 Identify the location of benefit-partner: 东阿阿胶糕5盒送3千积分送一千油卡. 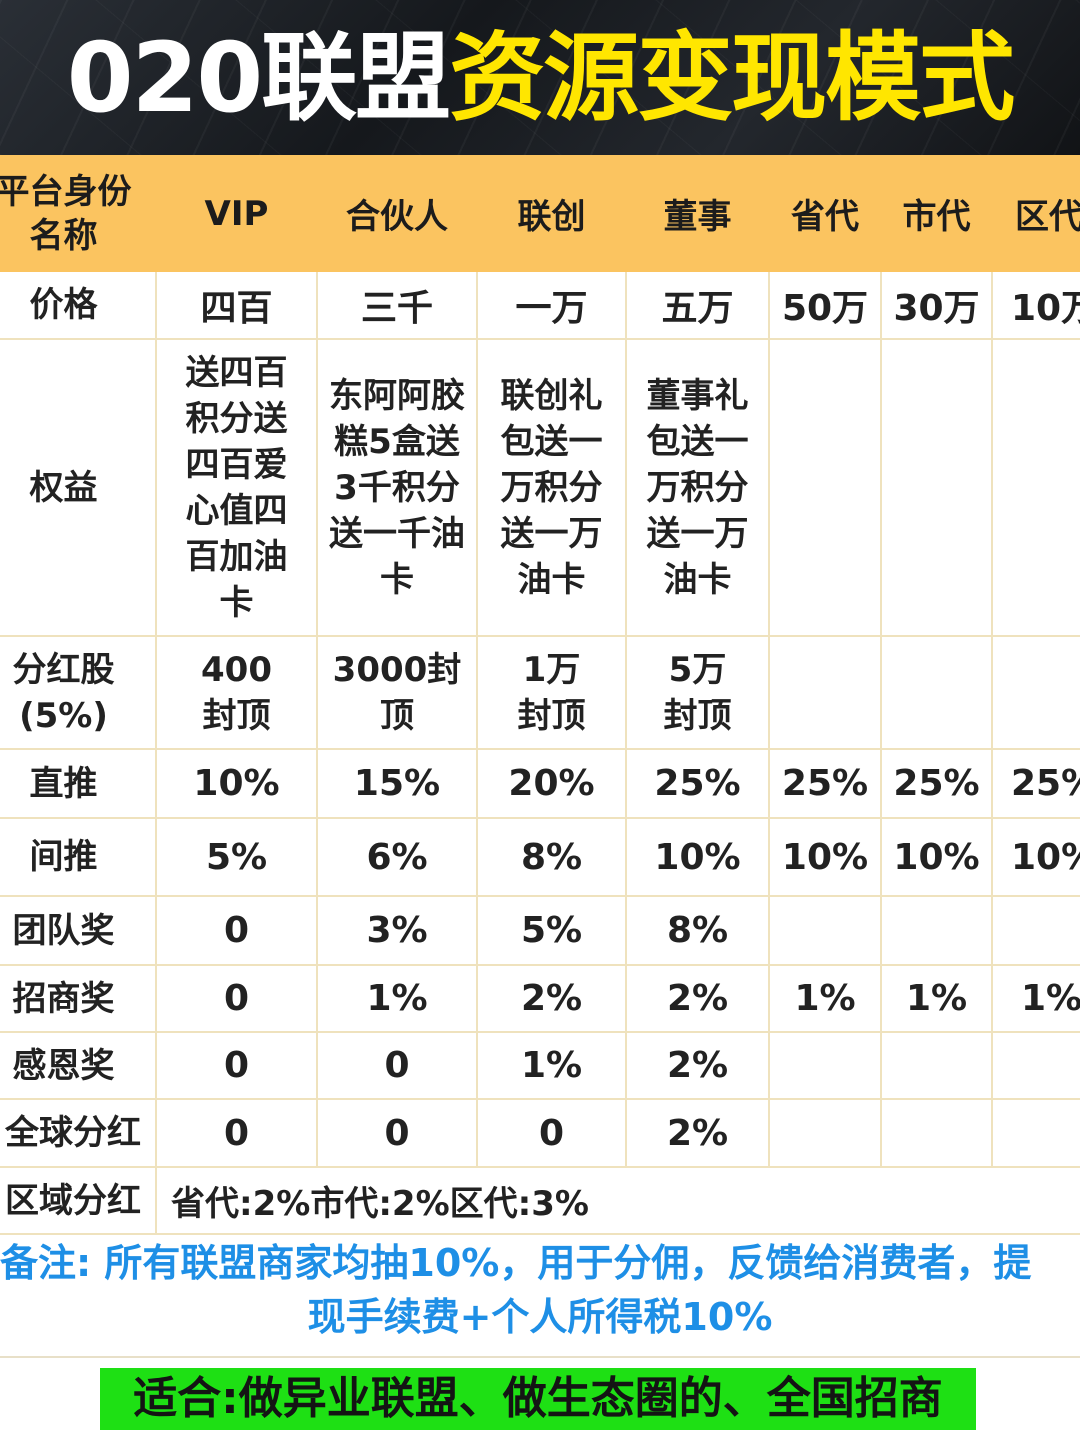
(397, 487).